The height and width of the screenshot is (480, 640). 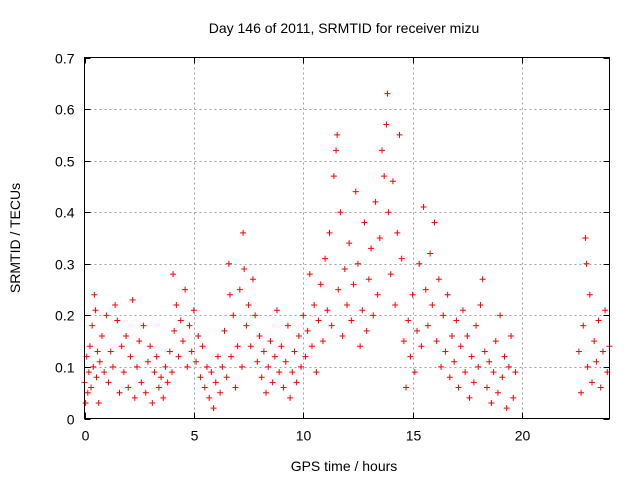 I want to click on x-axis-label: GPS time / hours, so click(x=344, y=466).